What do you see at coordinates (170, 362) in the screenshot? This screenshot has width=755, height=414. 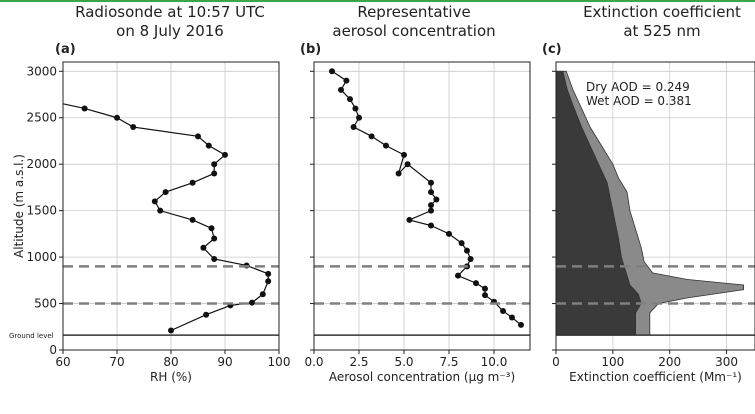 I see `x-tick-label: 80` at bounding box center [170, 362].